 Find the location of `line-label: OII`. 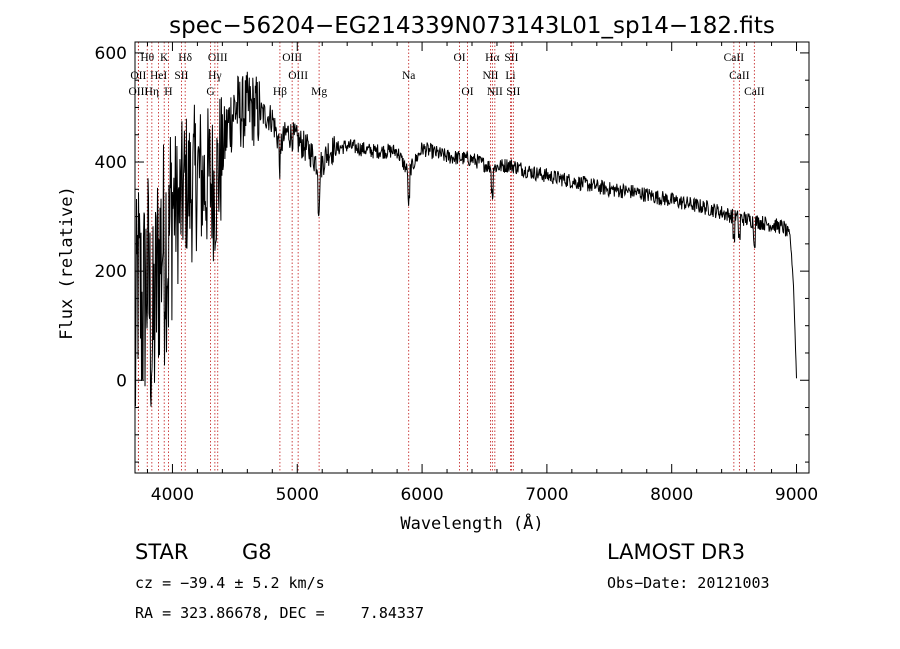

line-label: OII is located at coordinates (138, 76).